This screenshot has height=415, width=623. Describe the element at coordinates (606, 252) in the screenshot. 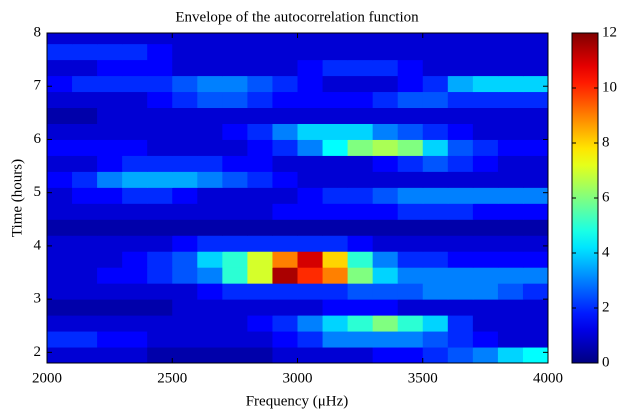

I see `colorbar-tick-label: 4` at that location.